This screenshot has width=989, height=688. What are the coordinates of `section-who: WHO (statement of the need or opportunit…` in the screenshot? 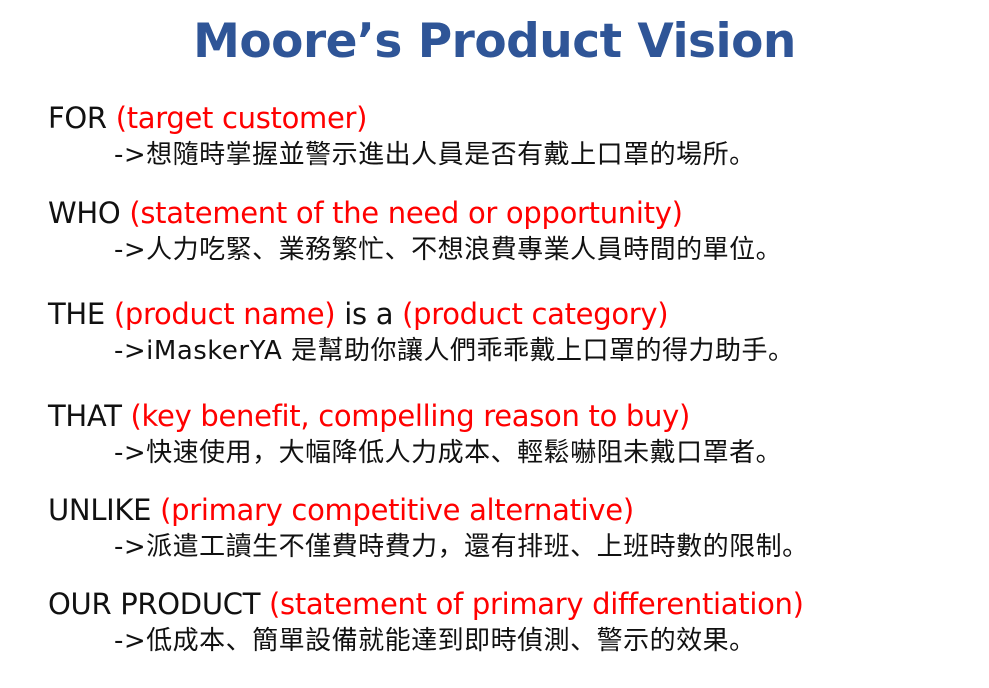 It's located at (513, 231).